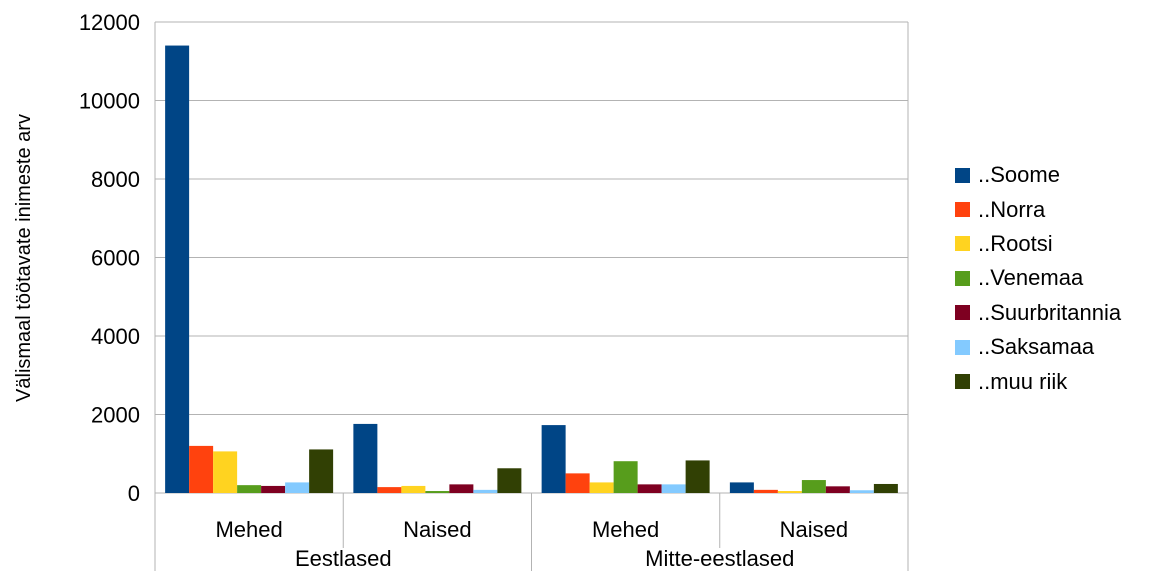 The image size is (1150, 576). I want to click on legend-label: ..Soome, so click(1019, 175).